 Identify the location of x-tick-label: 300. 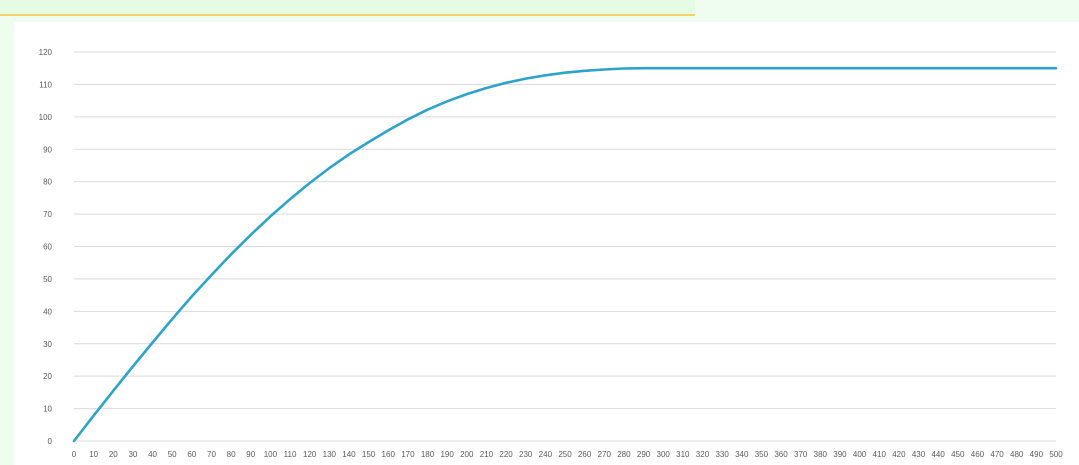
(664, 454).